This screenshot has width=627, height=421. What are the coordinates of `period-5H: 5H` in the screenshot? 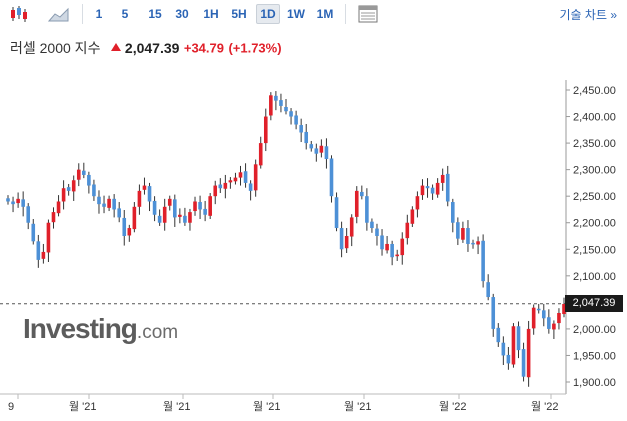 It's located at (239, 14).